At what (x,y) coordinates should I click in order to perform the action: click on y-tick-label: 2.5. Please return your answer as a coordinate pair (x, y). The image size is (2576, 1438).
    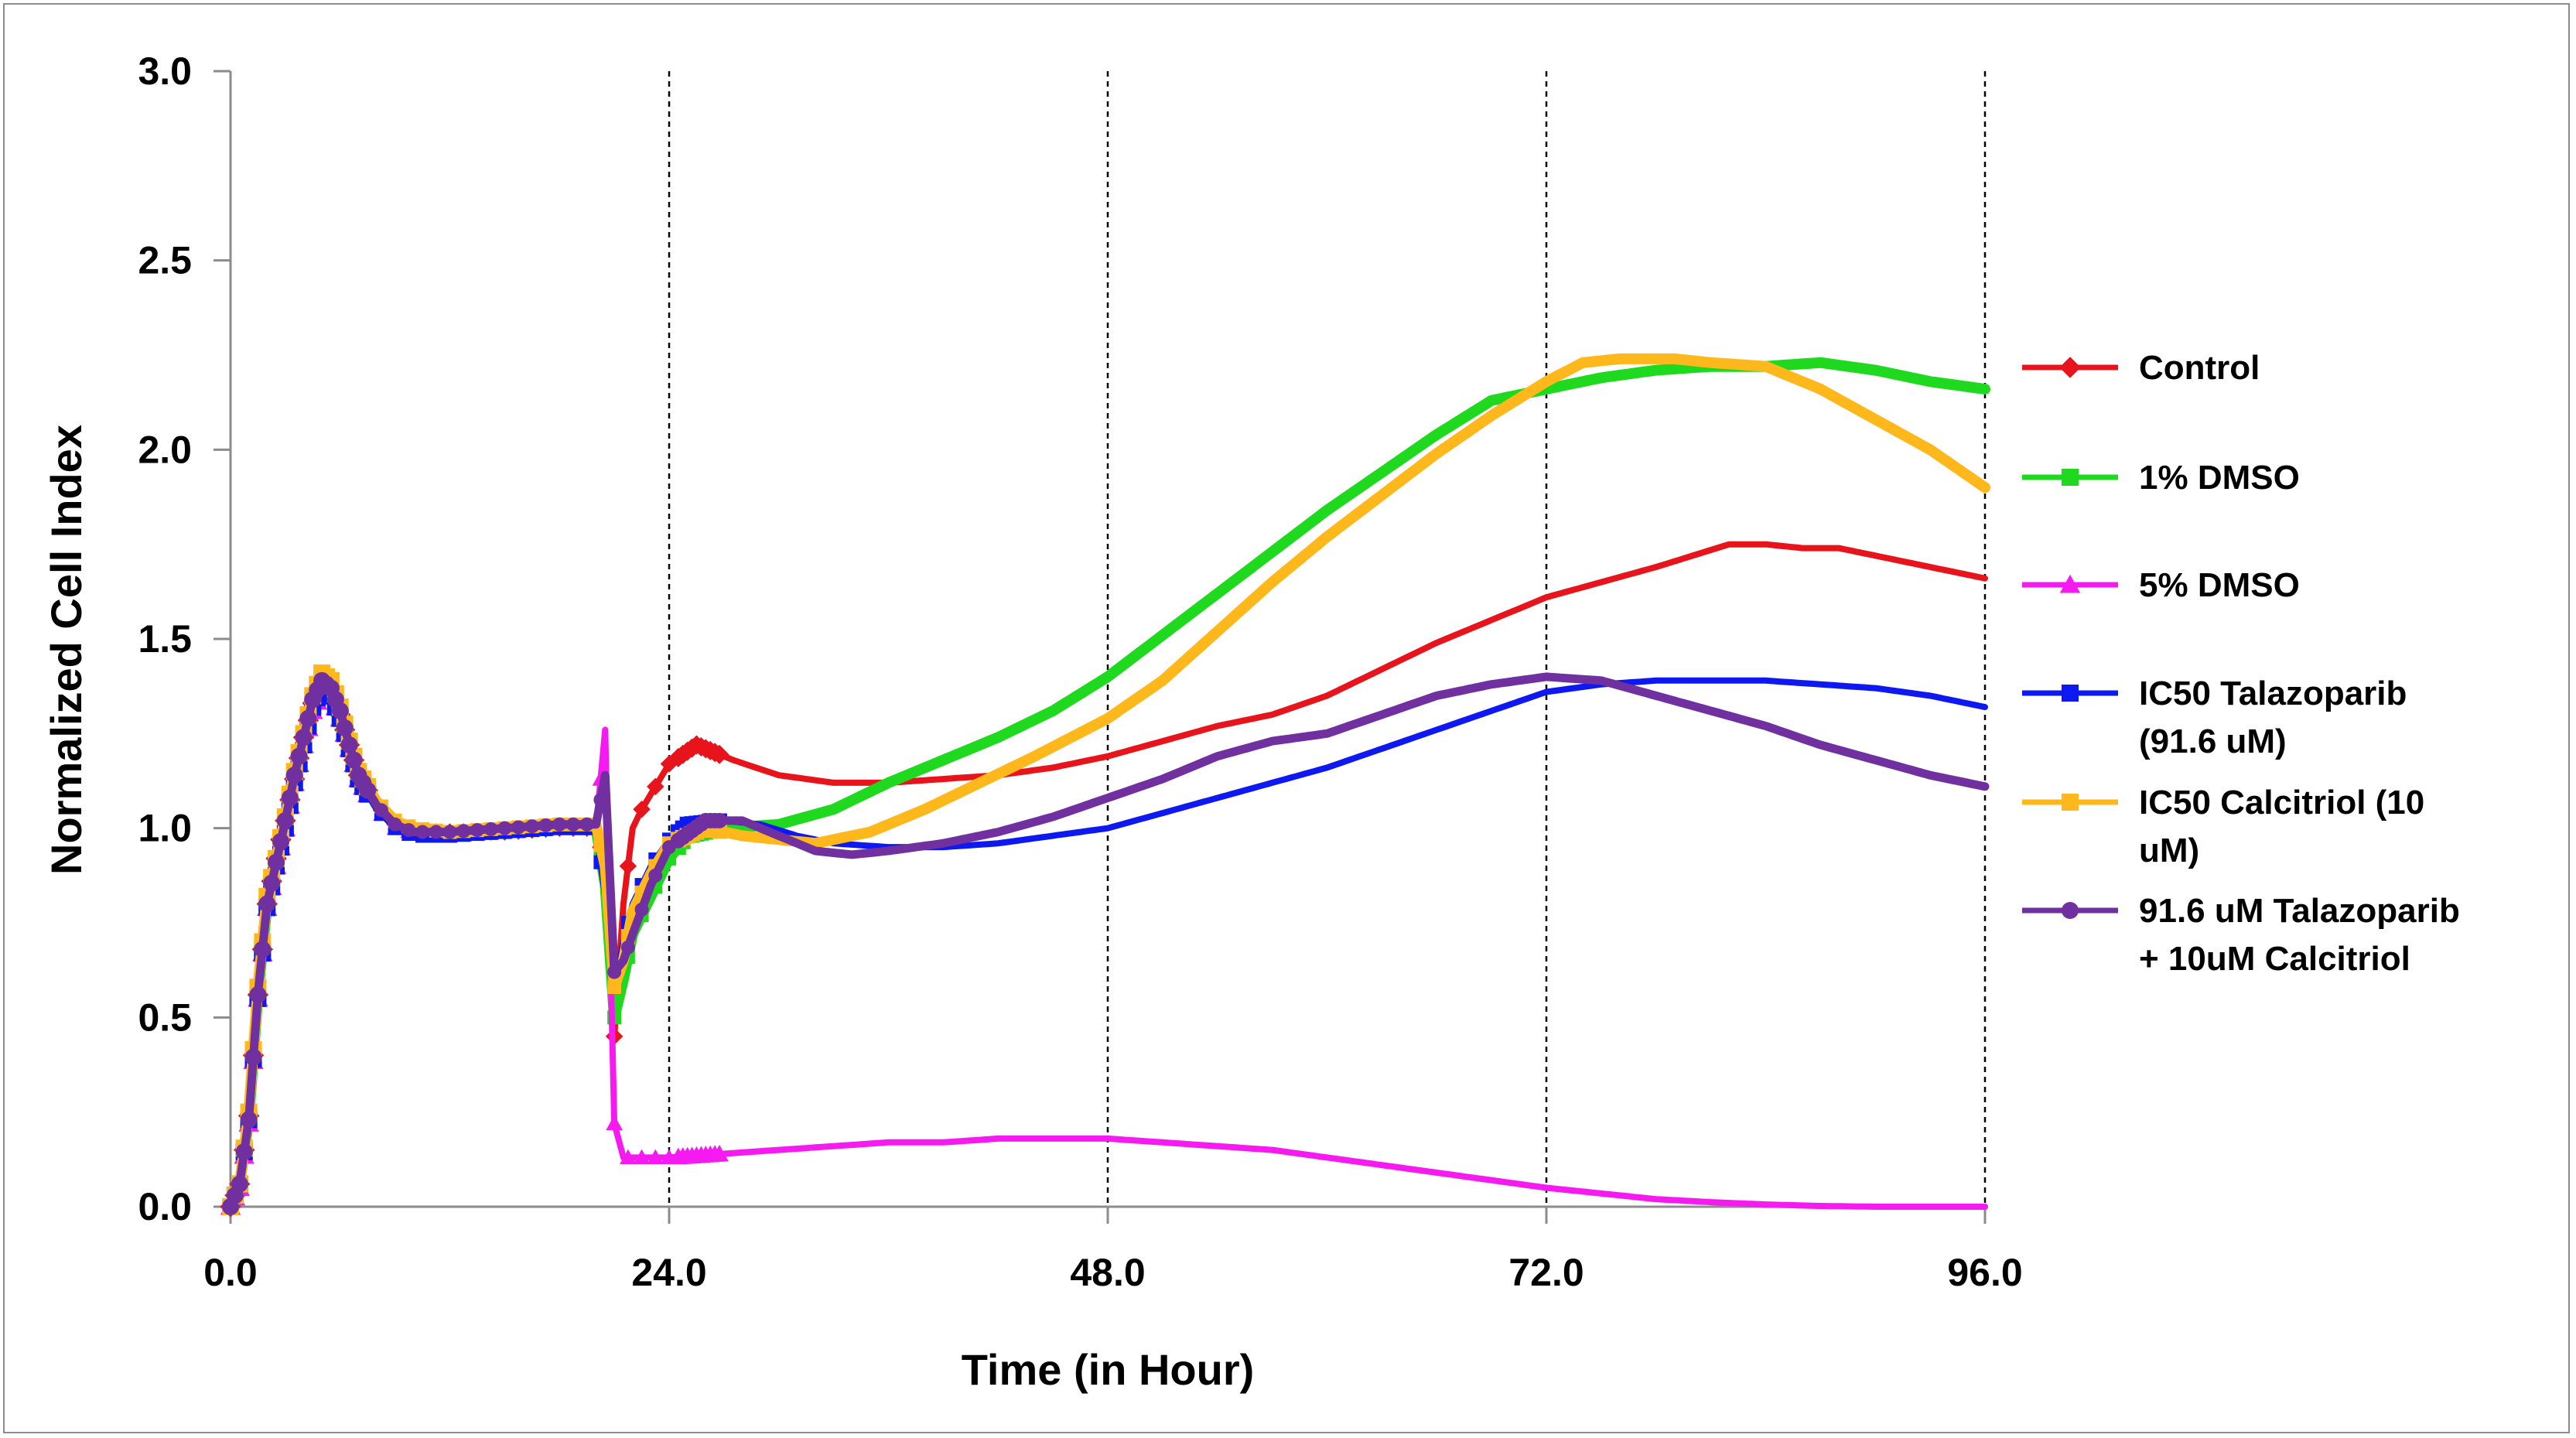
    Looking at the image, I should click on (165, 260).